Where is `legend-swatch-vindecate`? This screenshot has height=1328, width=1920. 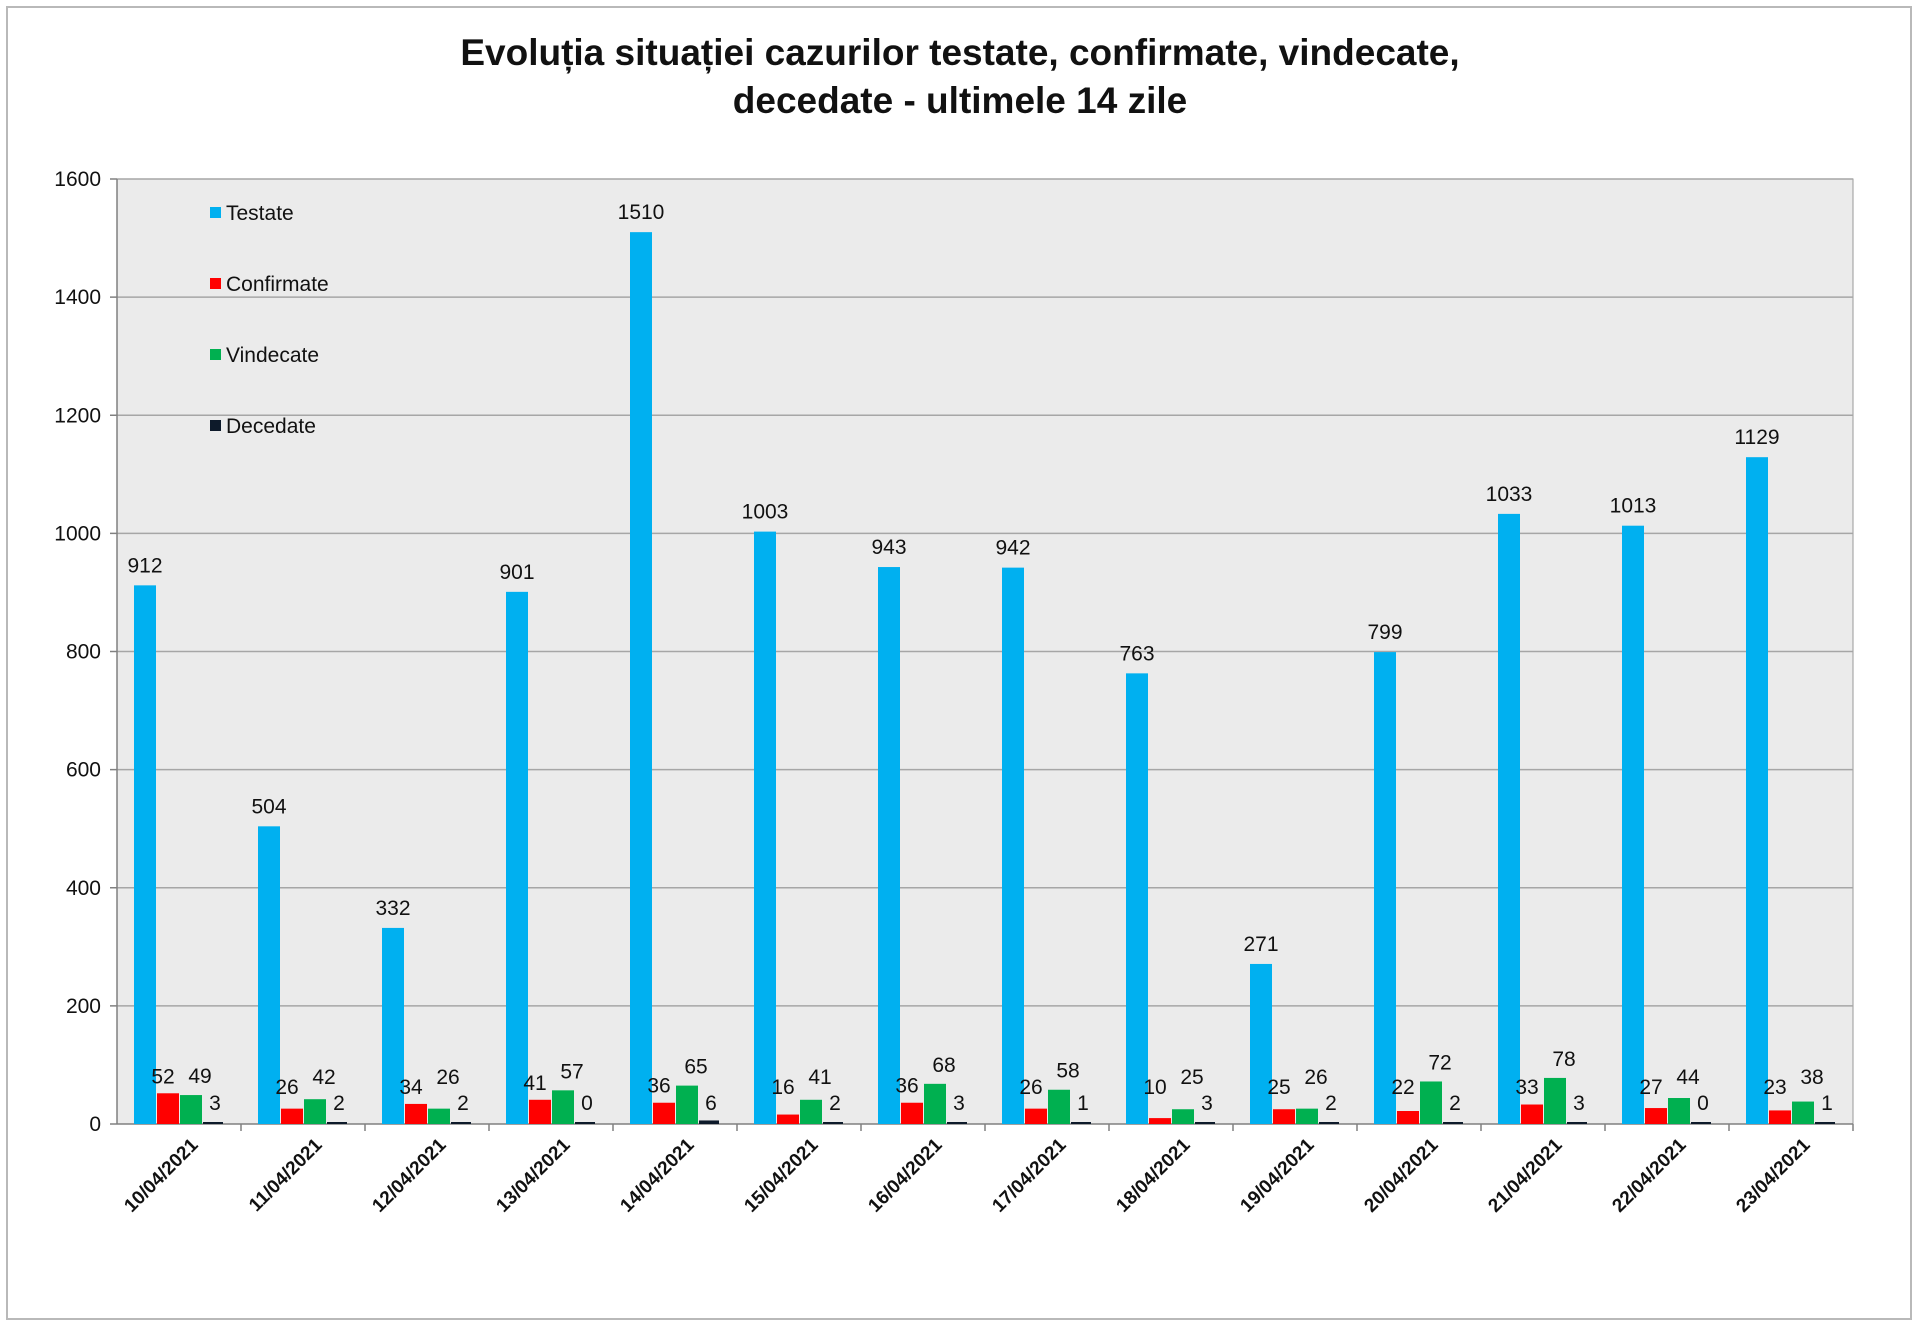 legend-swatch-vindecate is located at coordinates (215, 354).